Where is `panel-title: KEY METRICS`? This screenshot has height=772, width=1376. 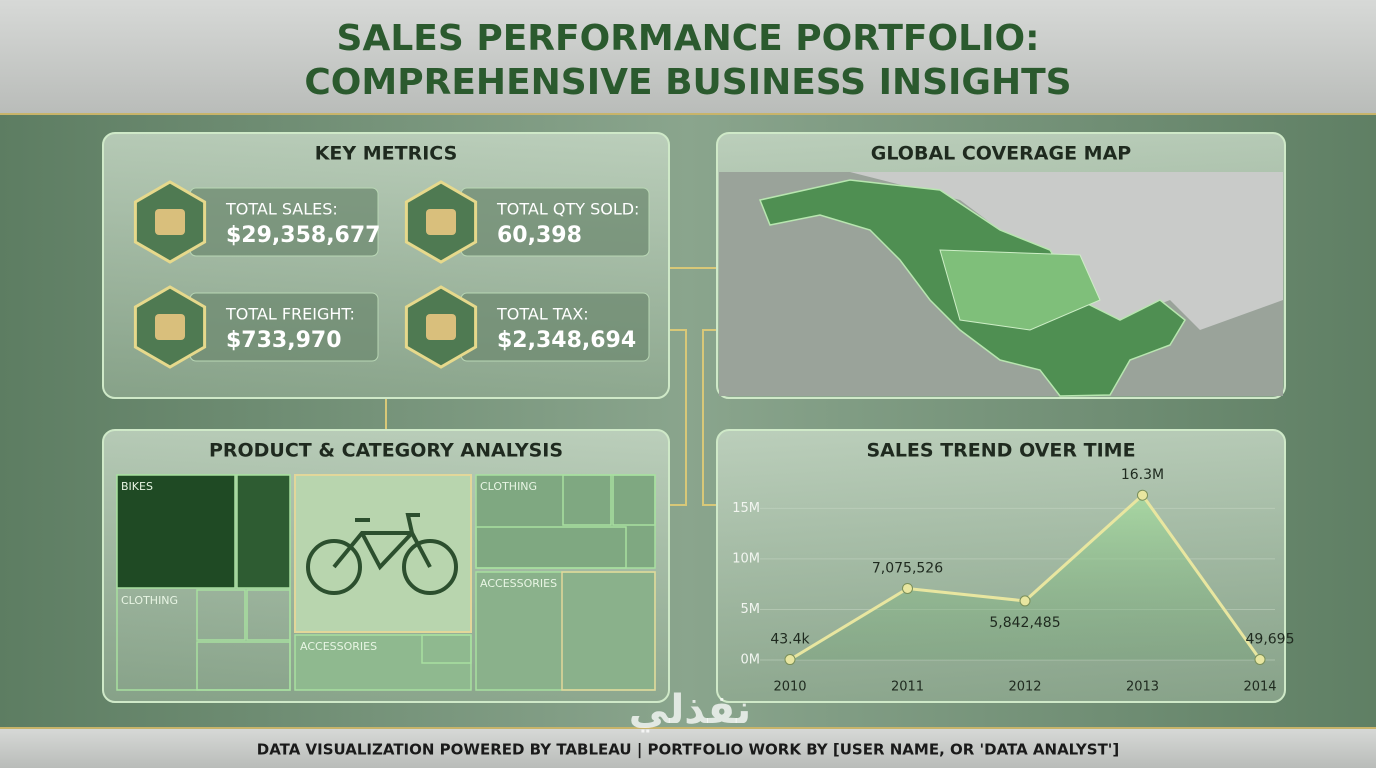
panel-title: KEY METRICS is located at coordinates (386, 154).